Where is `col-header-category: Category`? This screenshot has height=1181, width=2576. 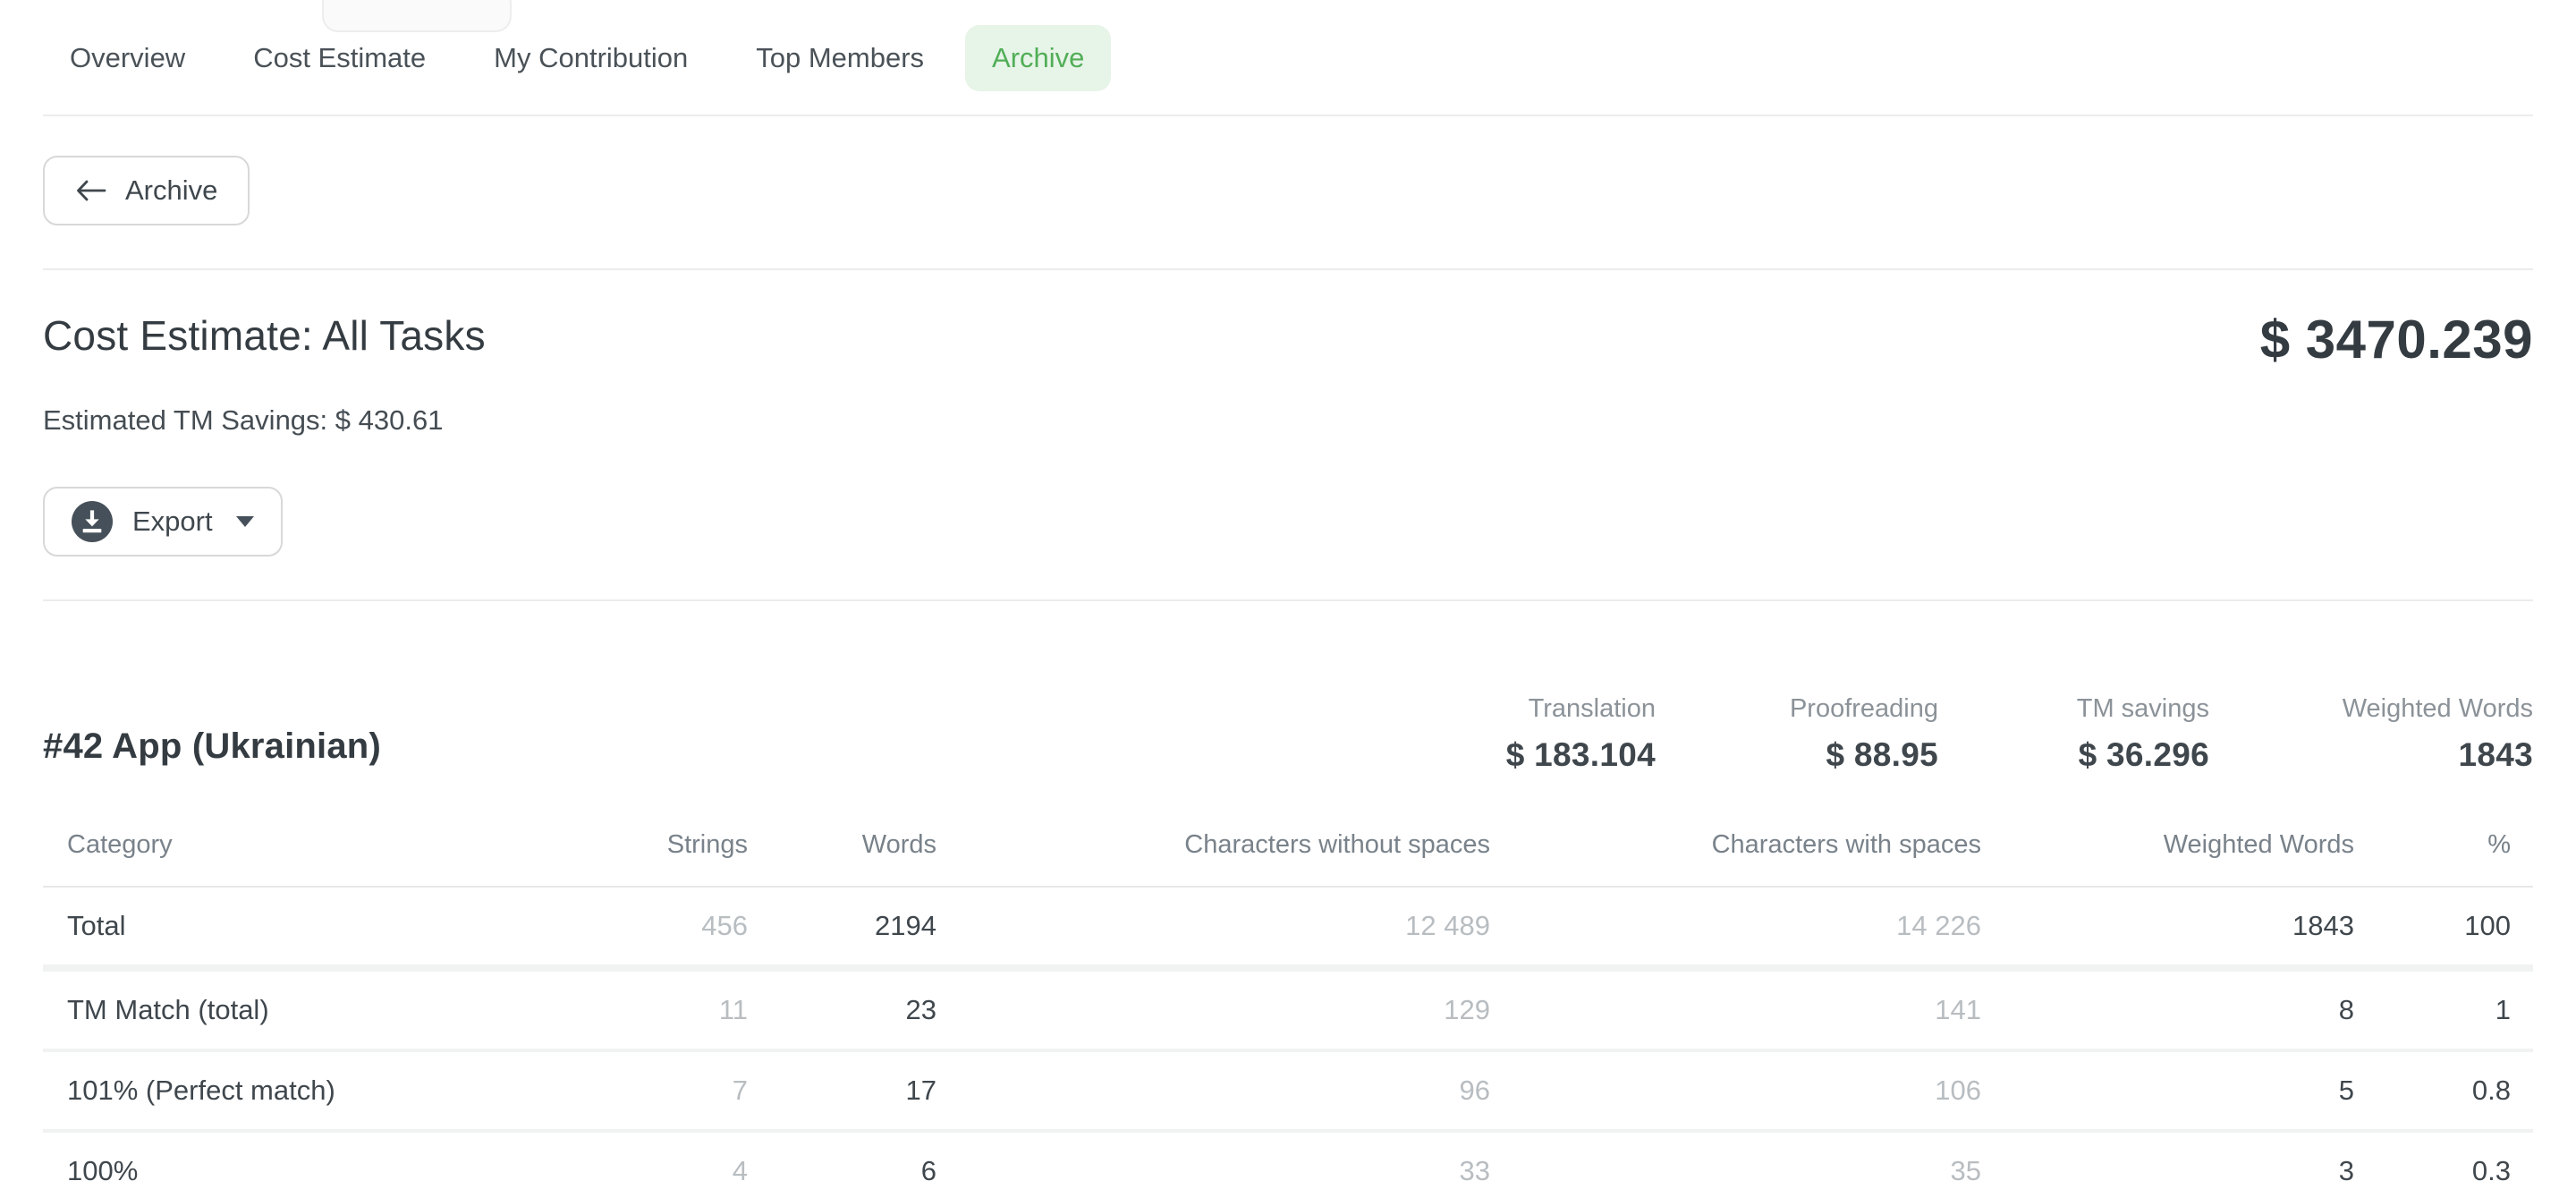 col-header-category: Category is located at coordinates (266, 853).